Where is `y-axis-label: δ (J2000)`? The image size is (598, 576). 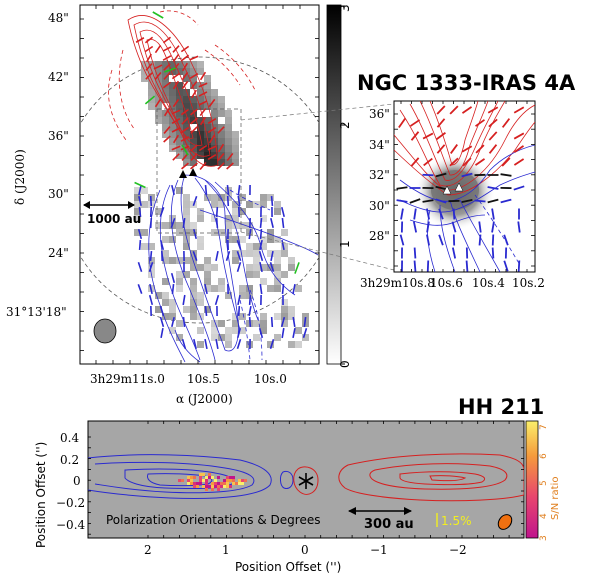
y-axis-label: δ (J2000) is located at coordinates (20, 177).